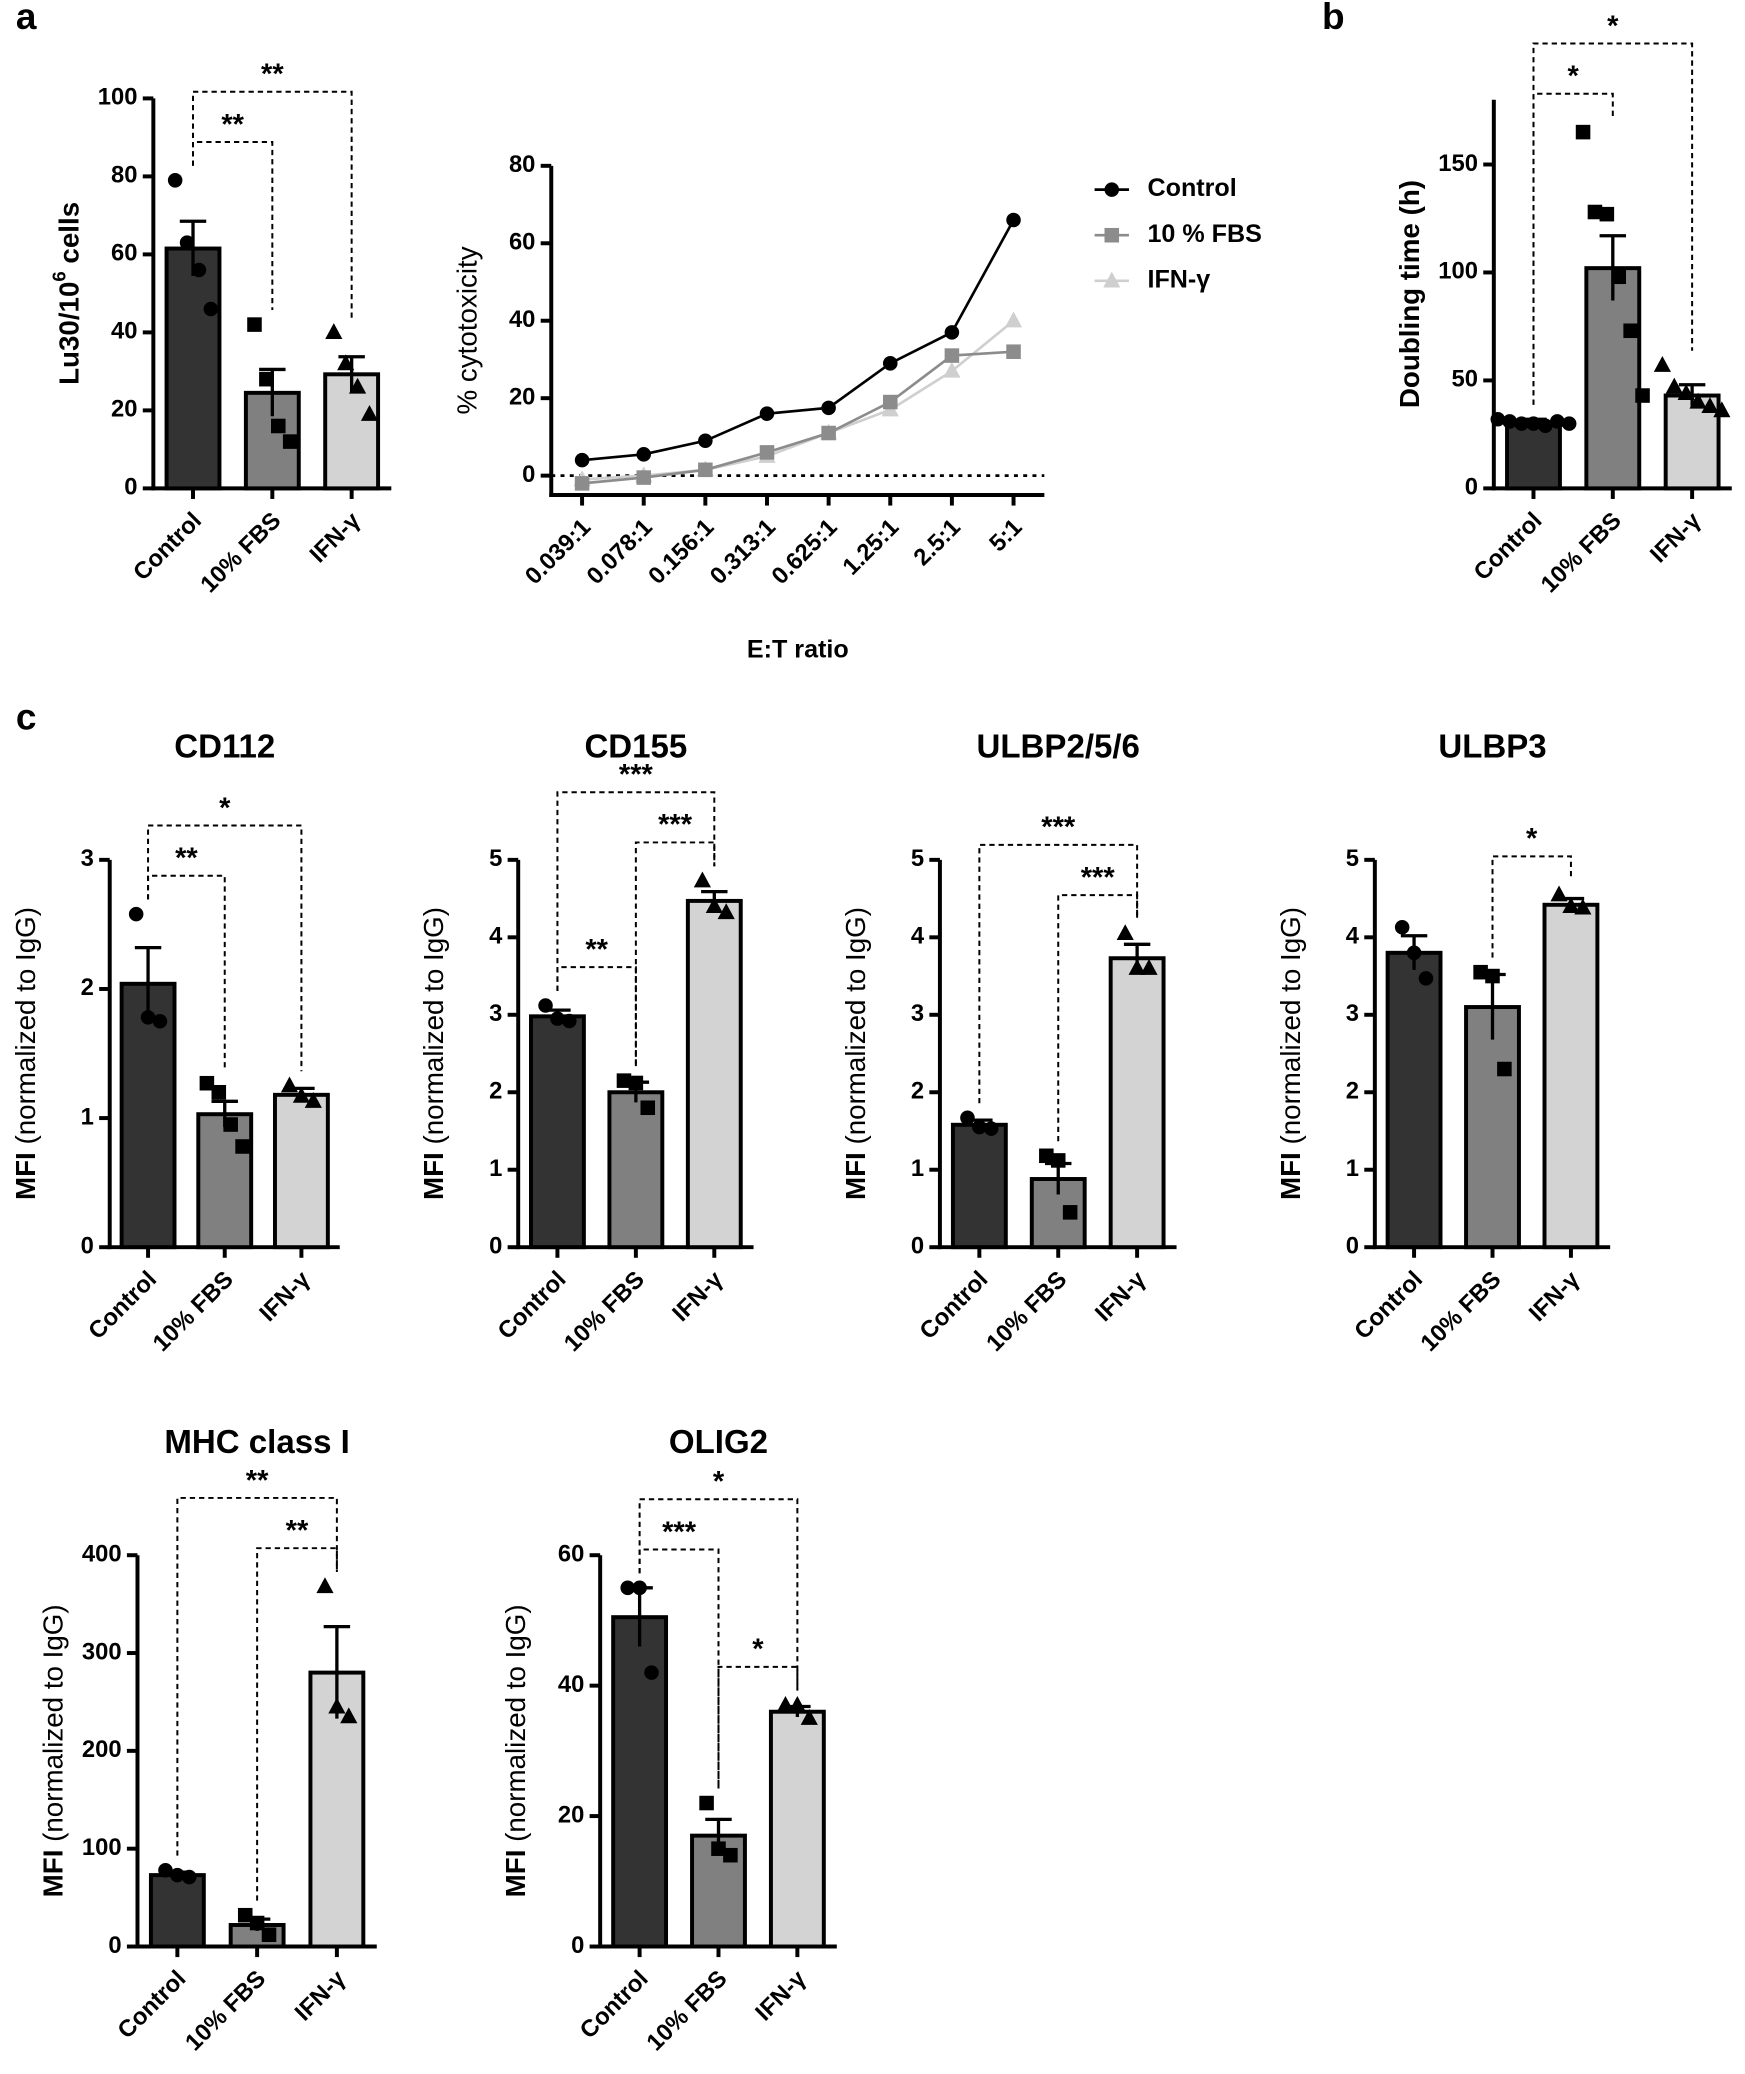  What do you see at coordinates (1191, 188) in the screenshot?
I see `legend-label: Control` at bounding box center [1191, 188].